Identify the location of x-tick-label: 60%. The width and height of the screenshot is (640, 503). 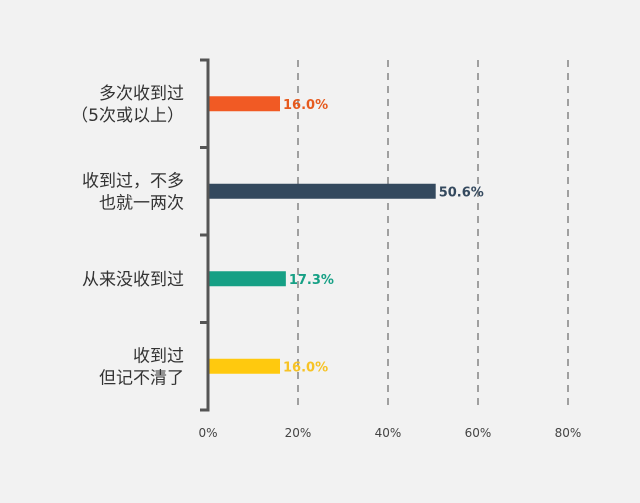
(478, 433).